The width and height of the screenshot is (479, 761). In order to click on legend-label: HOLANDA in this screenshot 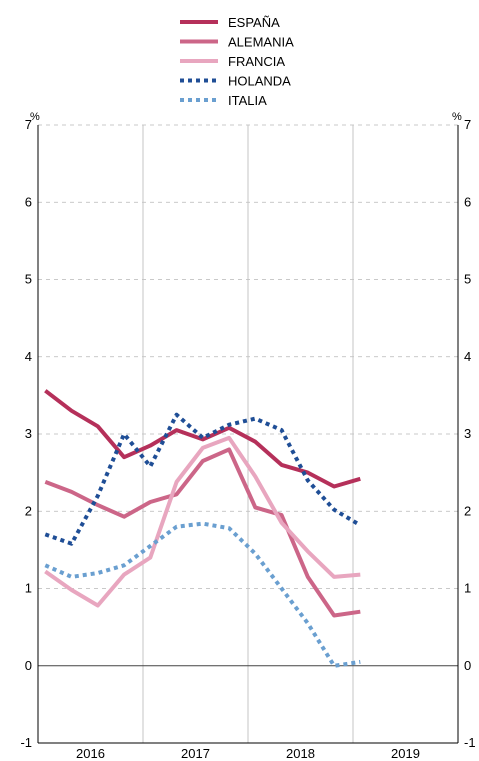, I will do `click(259, 81)`.